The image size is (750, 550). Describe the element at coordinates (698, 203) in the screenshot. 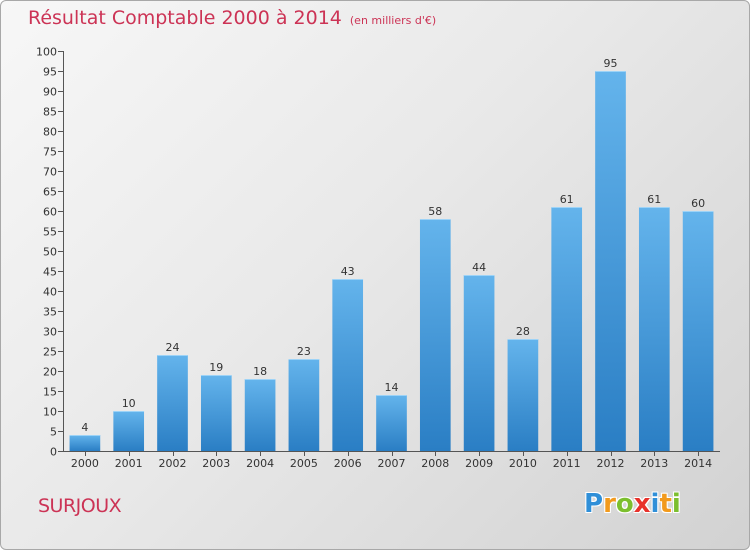

I see `bar-value-label: 60` at that location.